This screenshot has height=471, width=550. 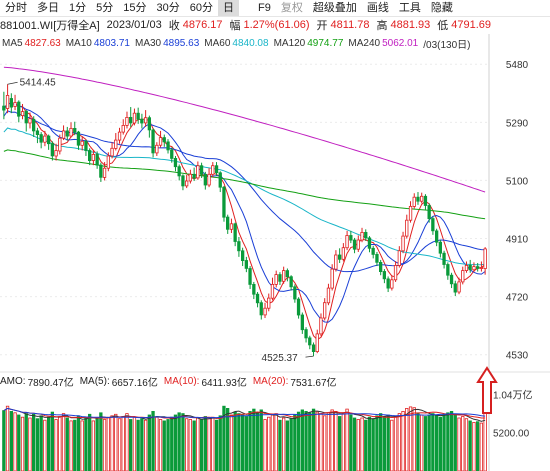 What do you see at coordinates (264, 8) in the screenshot?
I see `f9-button: F9` at bounding box center [264, 8].